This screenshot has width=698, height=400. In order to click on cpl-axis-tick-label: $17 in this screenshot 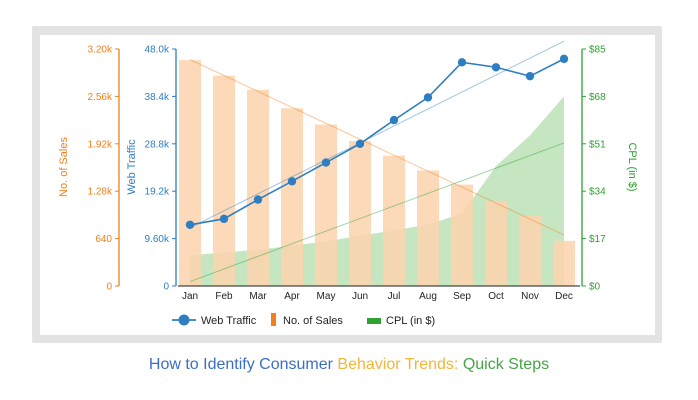, I will do `click(597, 239)`.